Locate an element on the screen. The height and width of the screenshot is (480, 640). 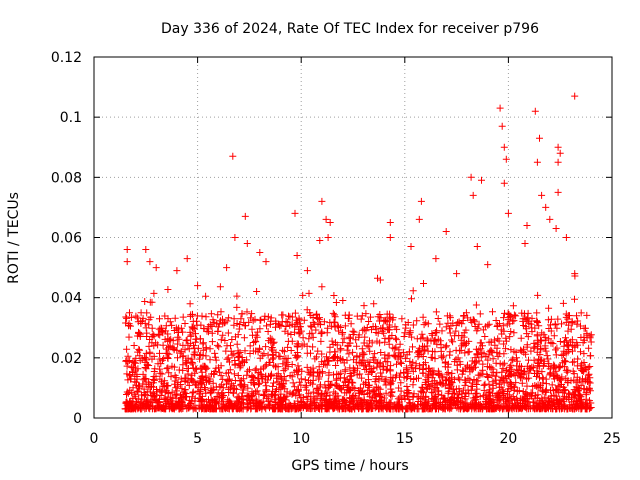
x-tick-label: 0 is located at coordinates (94, 439).